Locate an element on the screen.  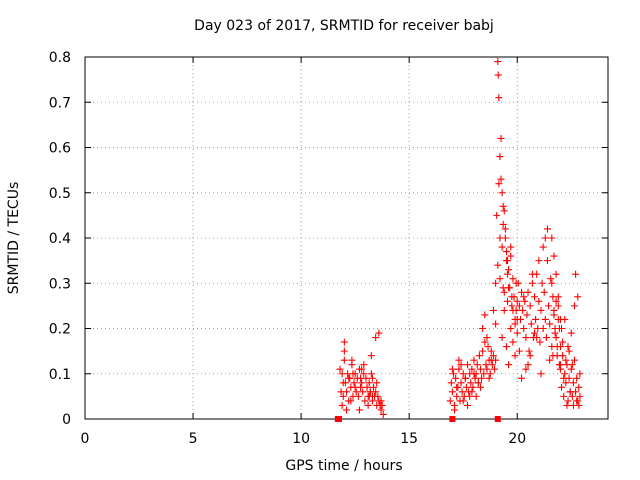
x-axis-label: GPS time / hours is located at coordinates (343, 466).